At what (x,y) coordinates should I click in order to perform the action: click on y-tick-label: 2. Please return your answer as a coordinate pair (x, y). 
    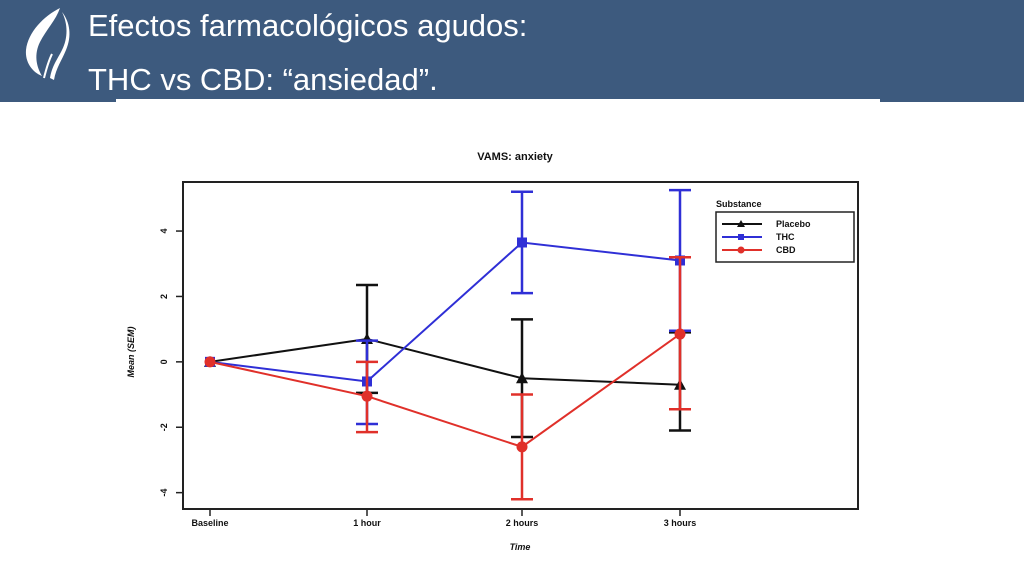
    Looking at the image, I should click on (164, 296).